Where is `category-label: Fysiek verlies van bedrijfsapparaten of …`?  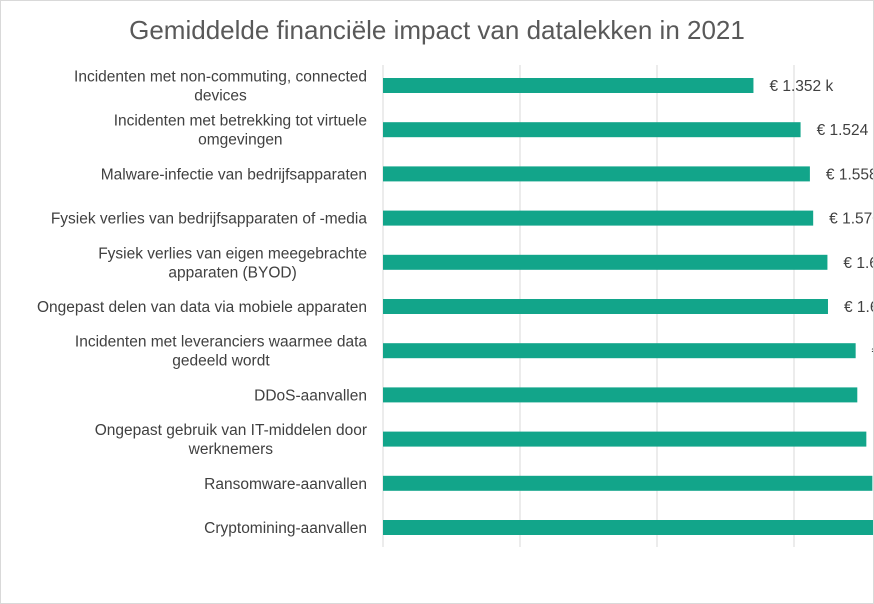 category-label: Fysiek verlies van bedrijfsapparaten of … is located at coordinates (209, 219).